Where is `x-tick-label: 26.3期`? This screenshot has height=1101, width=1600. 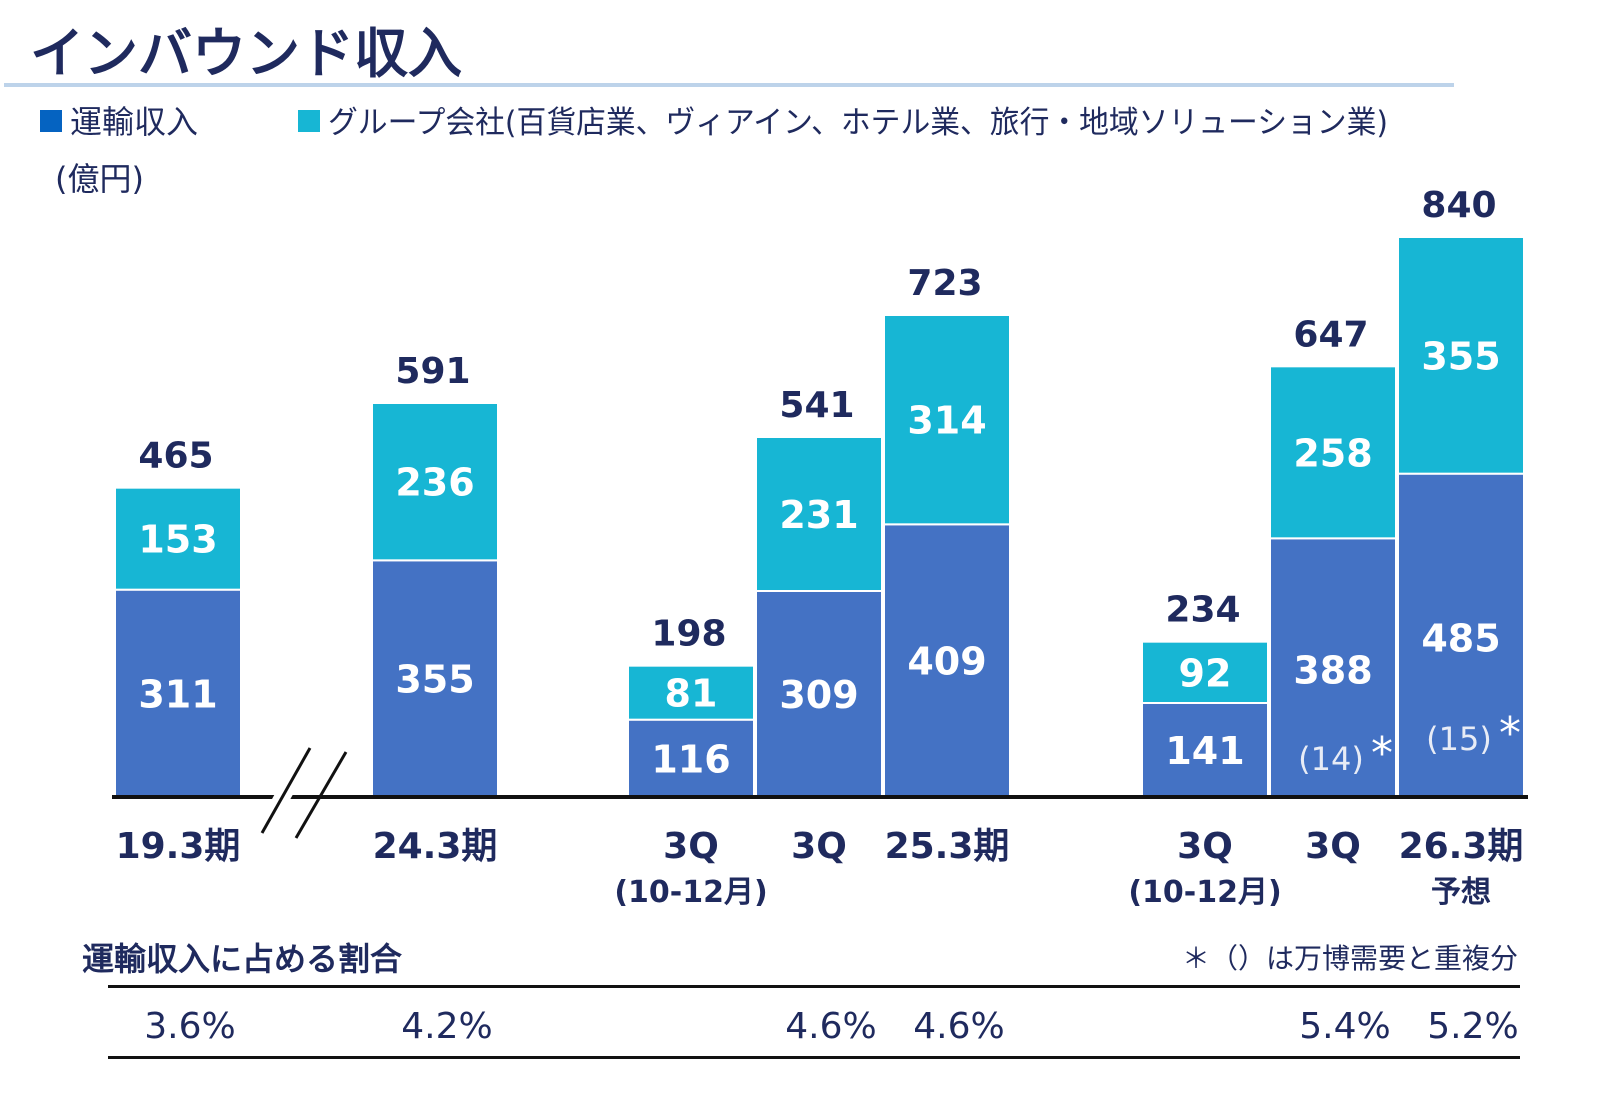 x-tick-label: 26.3期 is located at coordinates (1461, 846).